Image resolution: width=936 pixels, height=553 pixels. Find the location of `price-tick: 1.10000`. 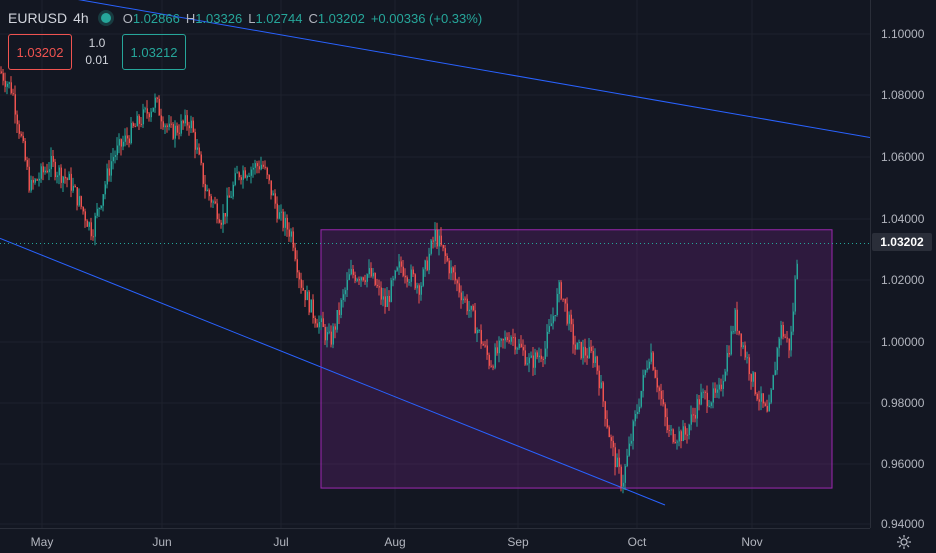

price-tick: 1.10000 is located at coordinates (903, 34).